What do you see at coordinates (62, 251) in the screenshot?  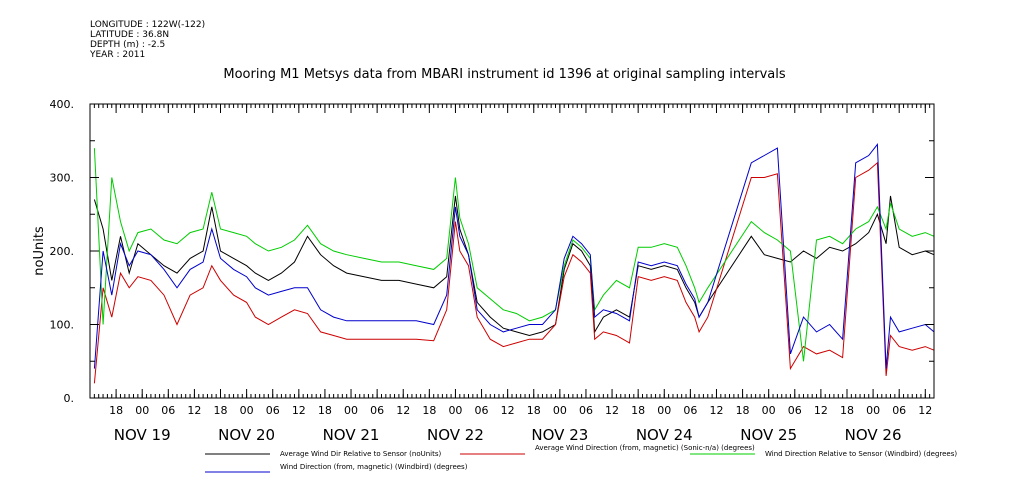 I see `y-tick-label: 200.` at bounding box center [62, 251].